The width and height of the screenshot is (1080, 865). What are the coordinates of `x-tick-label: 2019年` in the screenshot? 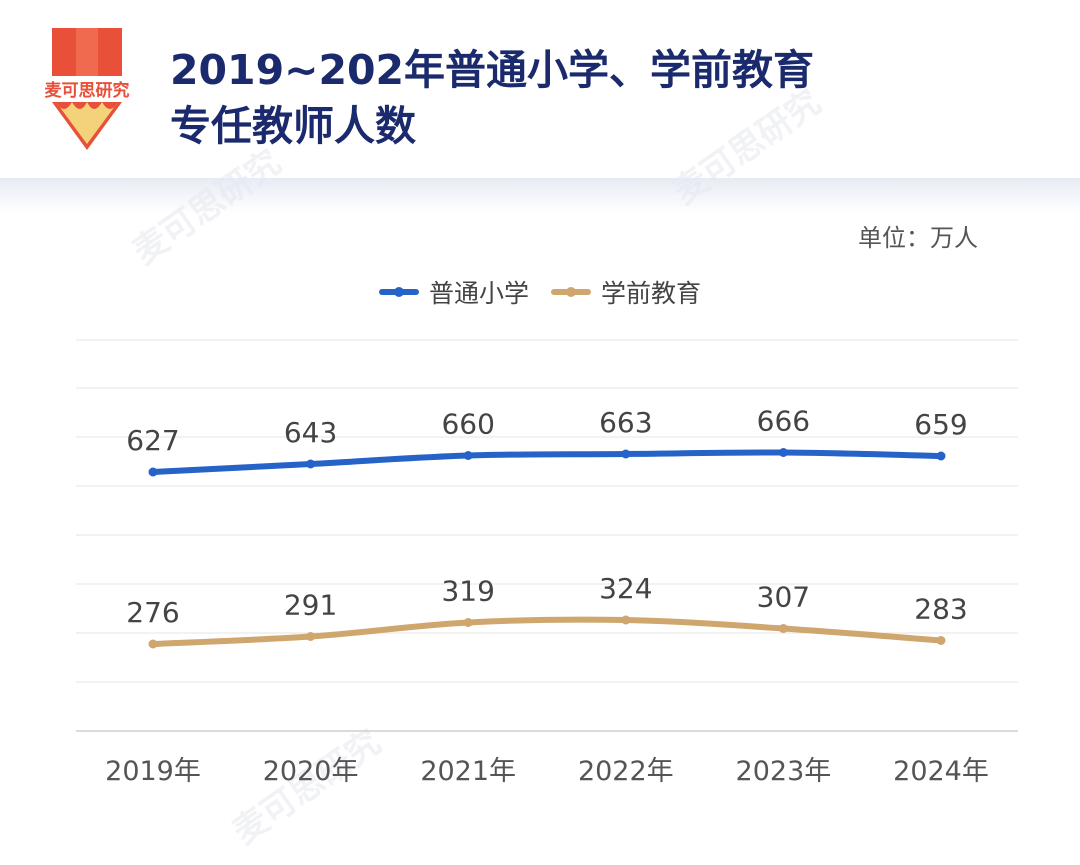 It's located at (153, 771).